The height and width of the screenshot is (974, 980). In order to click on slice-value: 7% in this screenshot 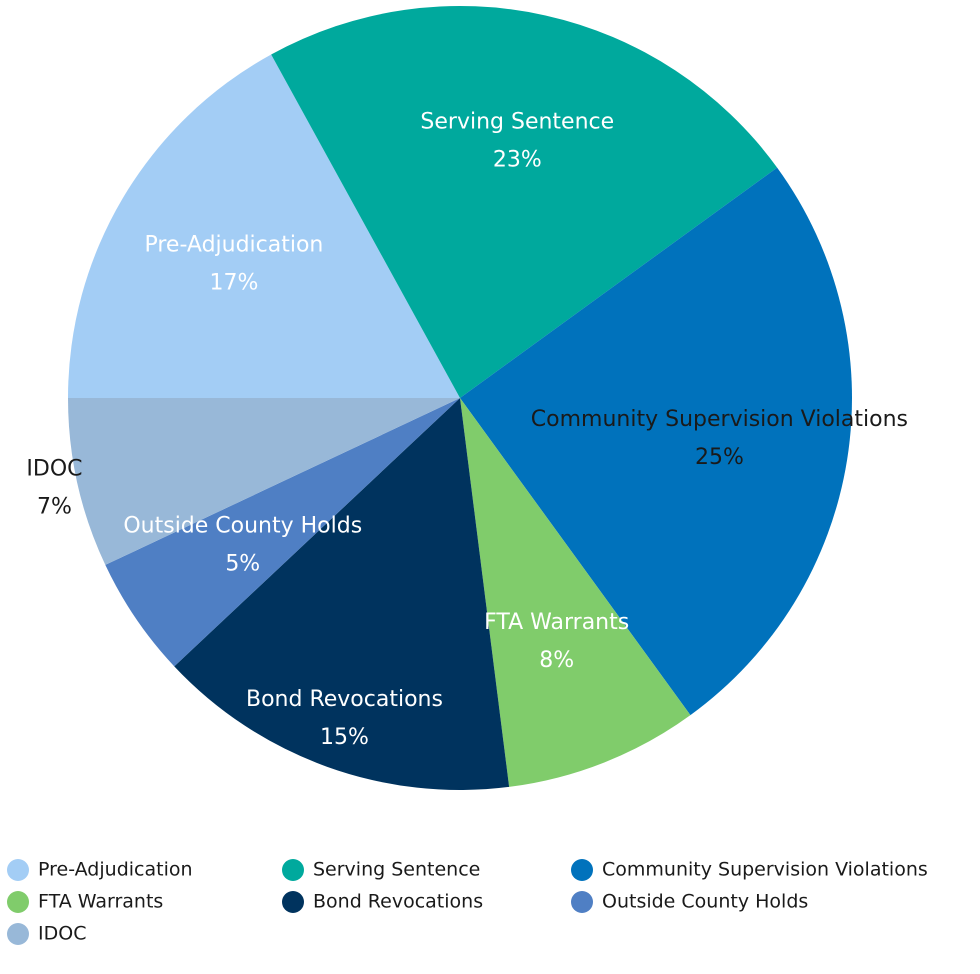, I will do `click(54, 507)`.